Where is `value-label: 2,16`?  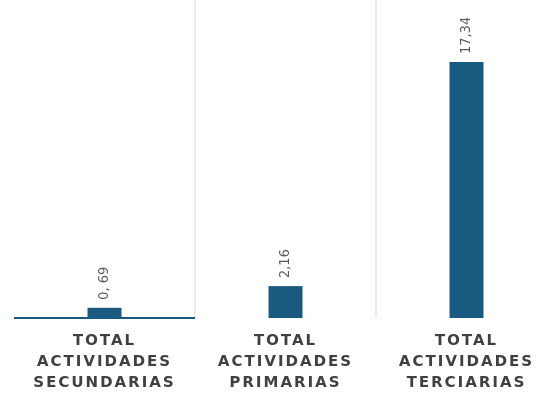 value-label: 2,16 is located at coordinates (285, 263).